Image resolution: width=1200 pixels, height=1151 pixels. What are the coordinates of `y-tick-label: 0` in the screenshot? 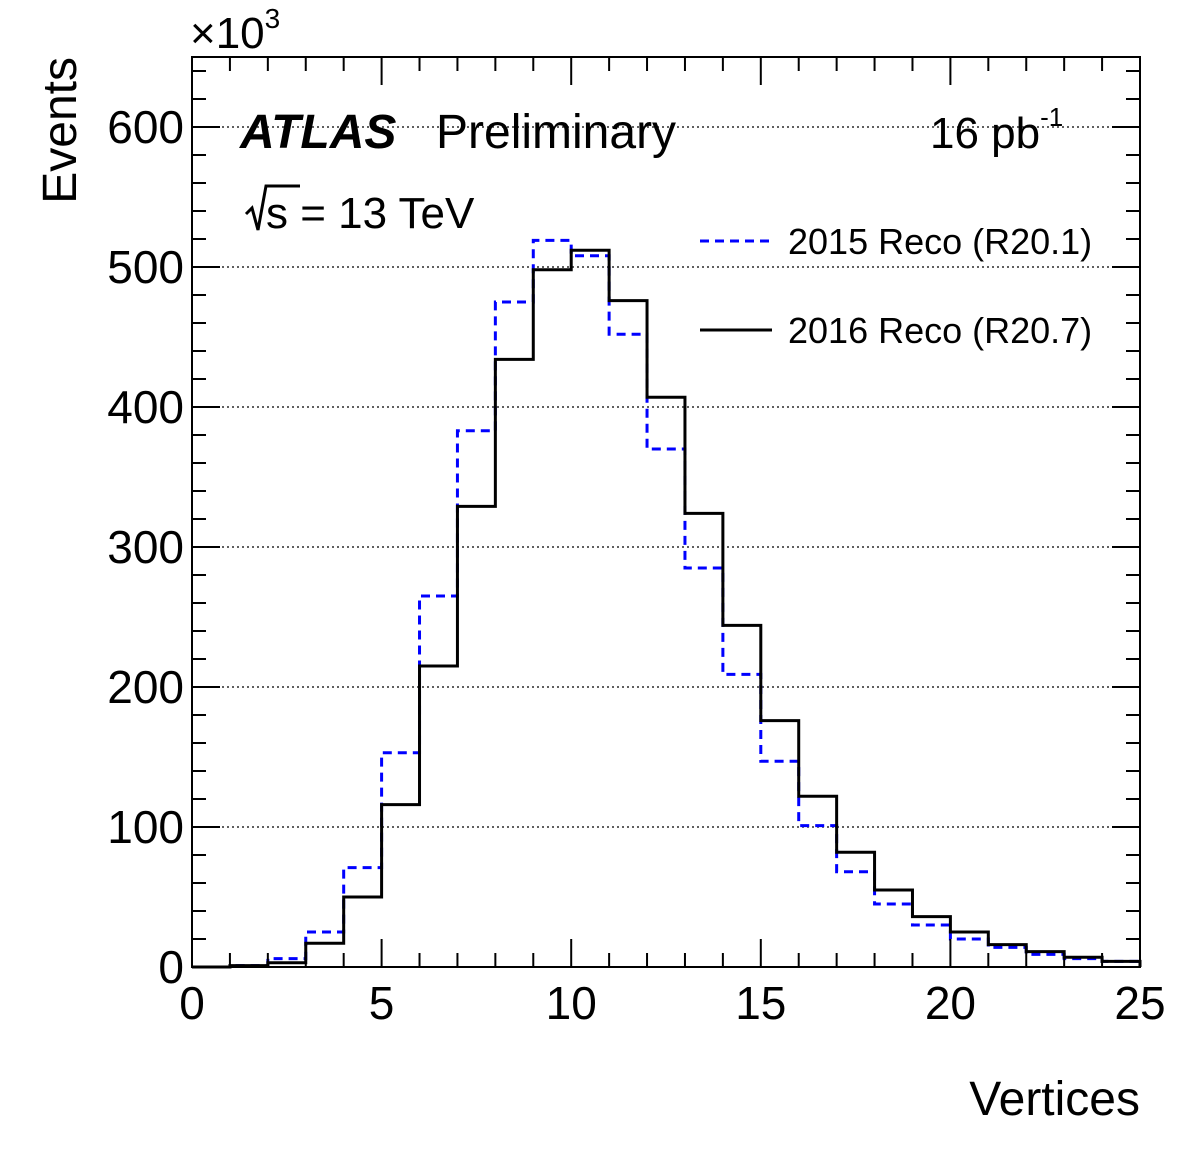 It's located at (171, 967).